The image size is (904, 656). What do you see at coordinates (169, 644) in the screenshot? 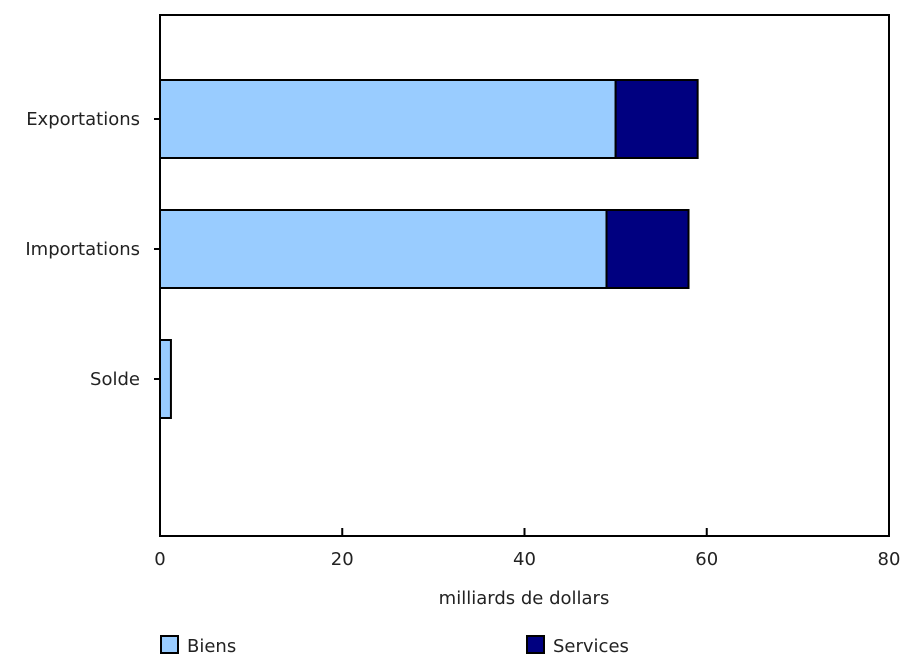
I see `legend-swatch-biens` at bounding box center [169, 644].